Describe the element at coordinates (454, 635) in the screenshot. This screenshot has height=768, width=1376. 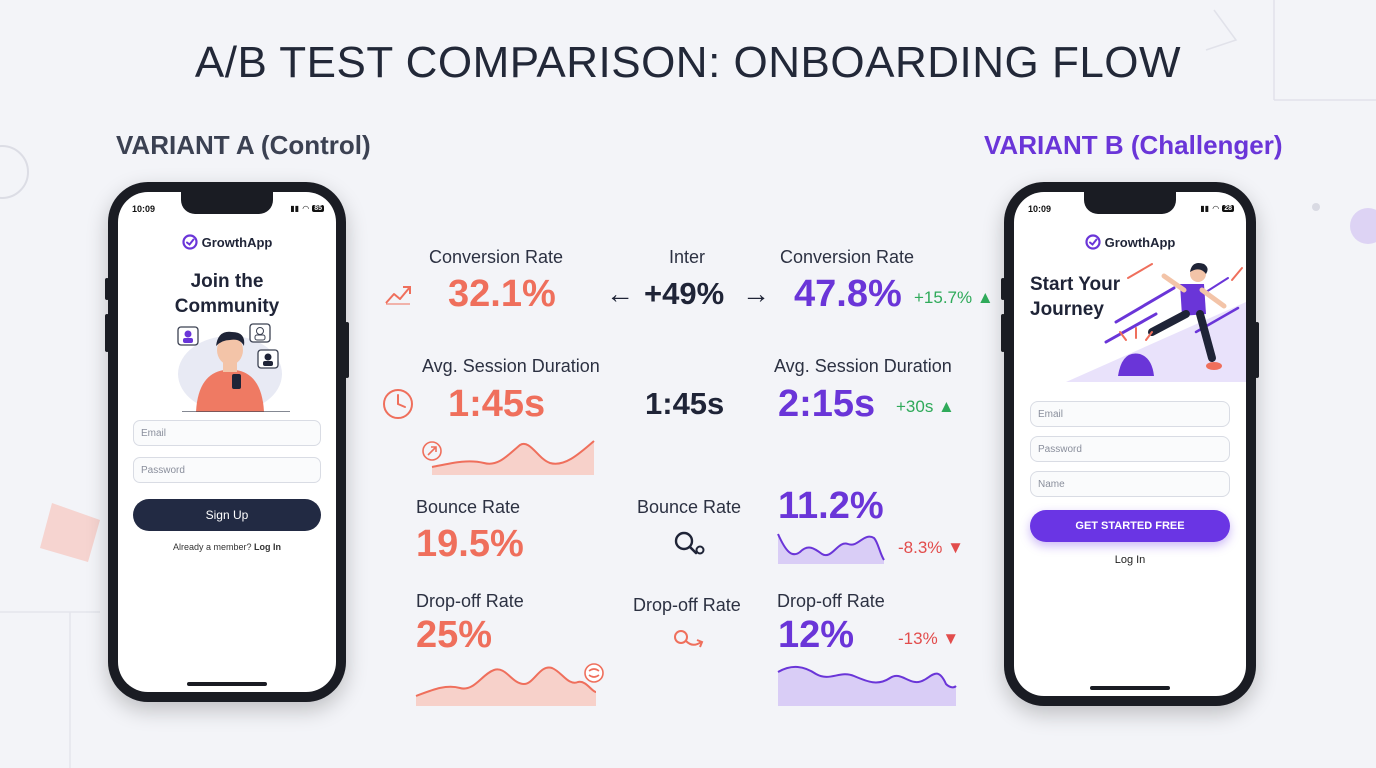
I see `dropoff-value-a: 25%` at that location.